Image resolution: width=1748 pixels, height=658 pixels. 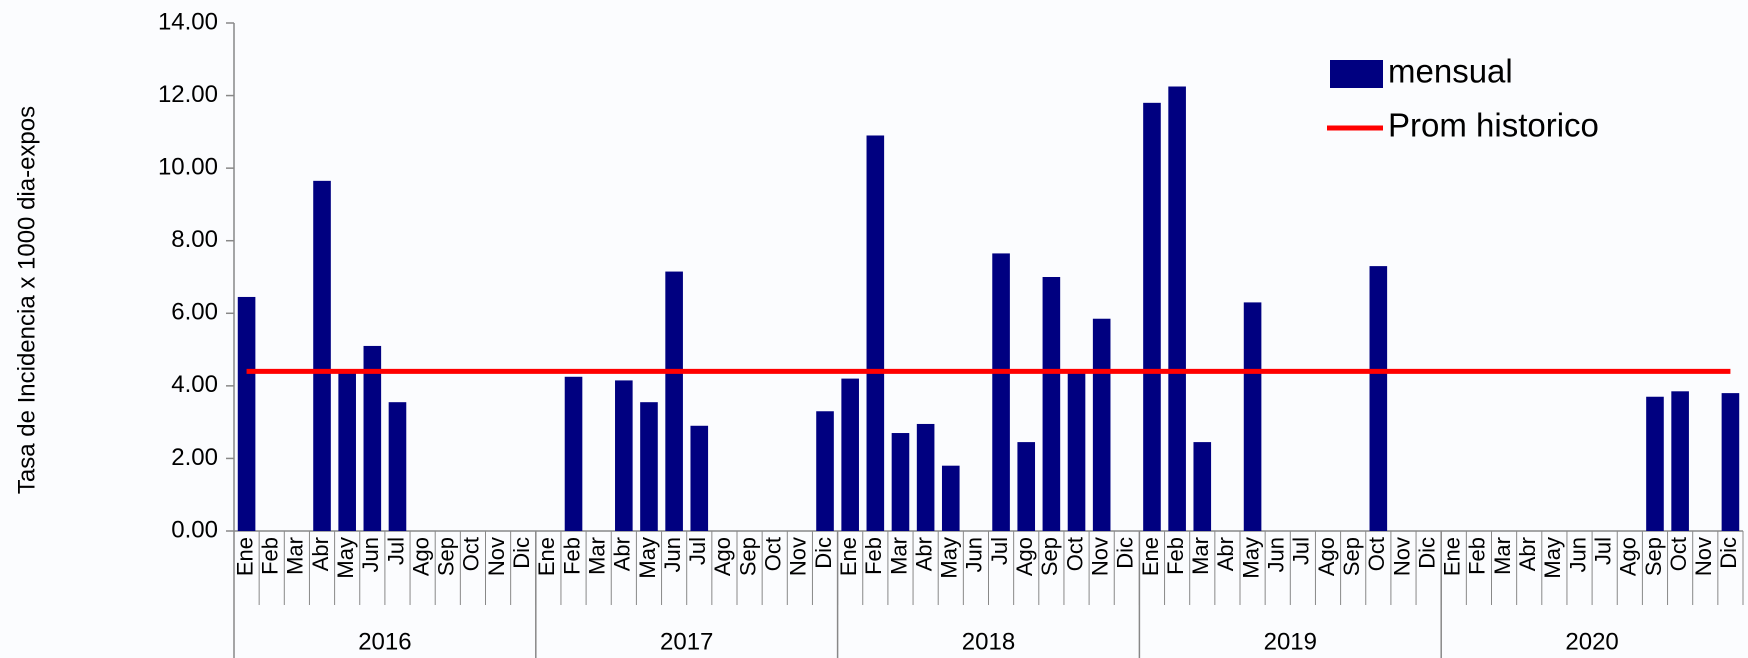 I want to click on year-label: 2020, so click(x=1591, y=641).